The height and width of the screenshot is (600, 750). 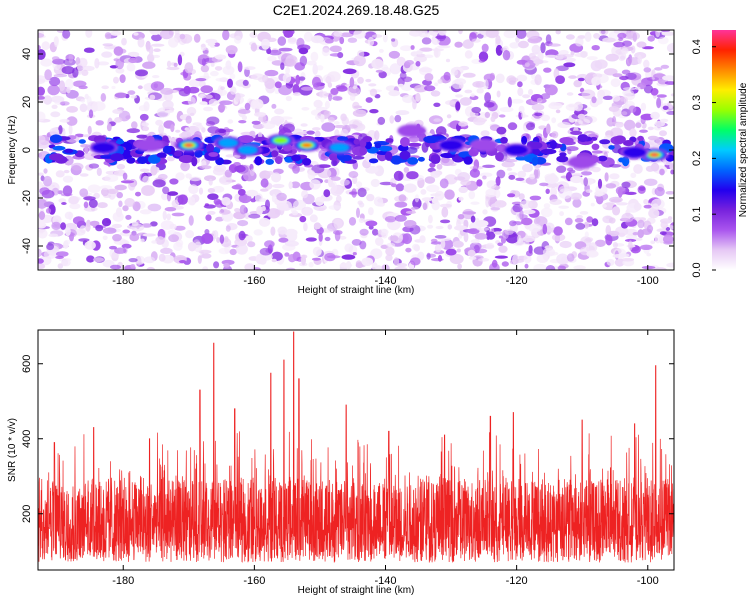 I want to click on spectrogram-hotspot, so click(x=307, y=145).